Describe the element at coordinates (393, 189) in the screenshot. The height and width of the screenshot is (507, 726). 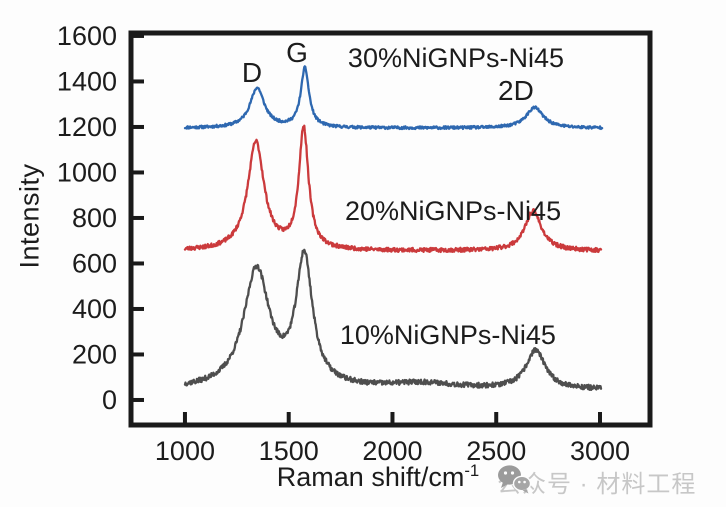
I see `series-line-20pct` at that location.